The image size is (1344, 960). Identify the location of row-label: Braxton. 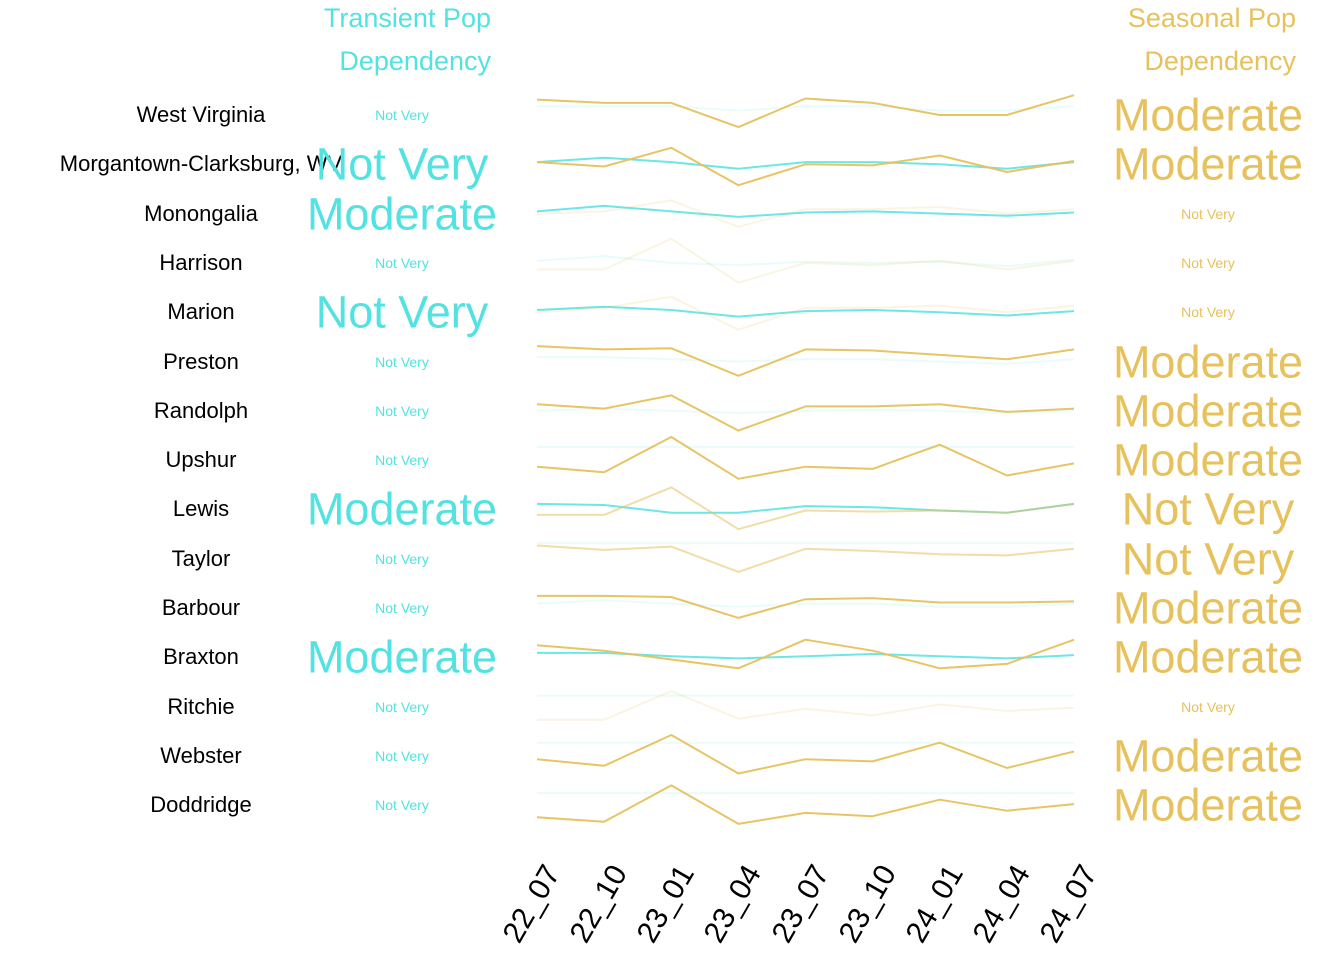
(201, 657).